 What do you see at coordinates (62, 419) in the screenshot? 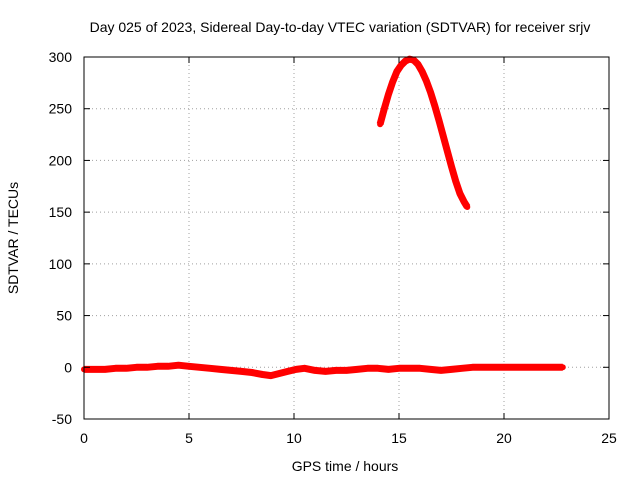
I see `y-tick-label: -50` at bounding box center [62, 419].